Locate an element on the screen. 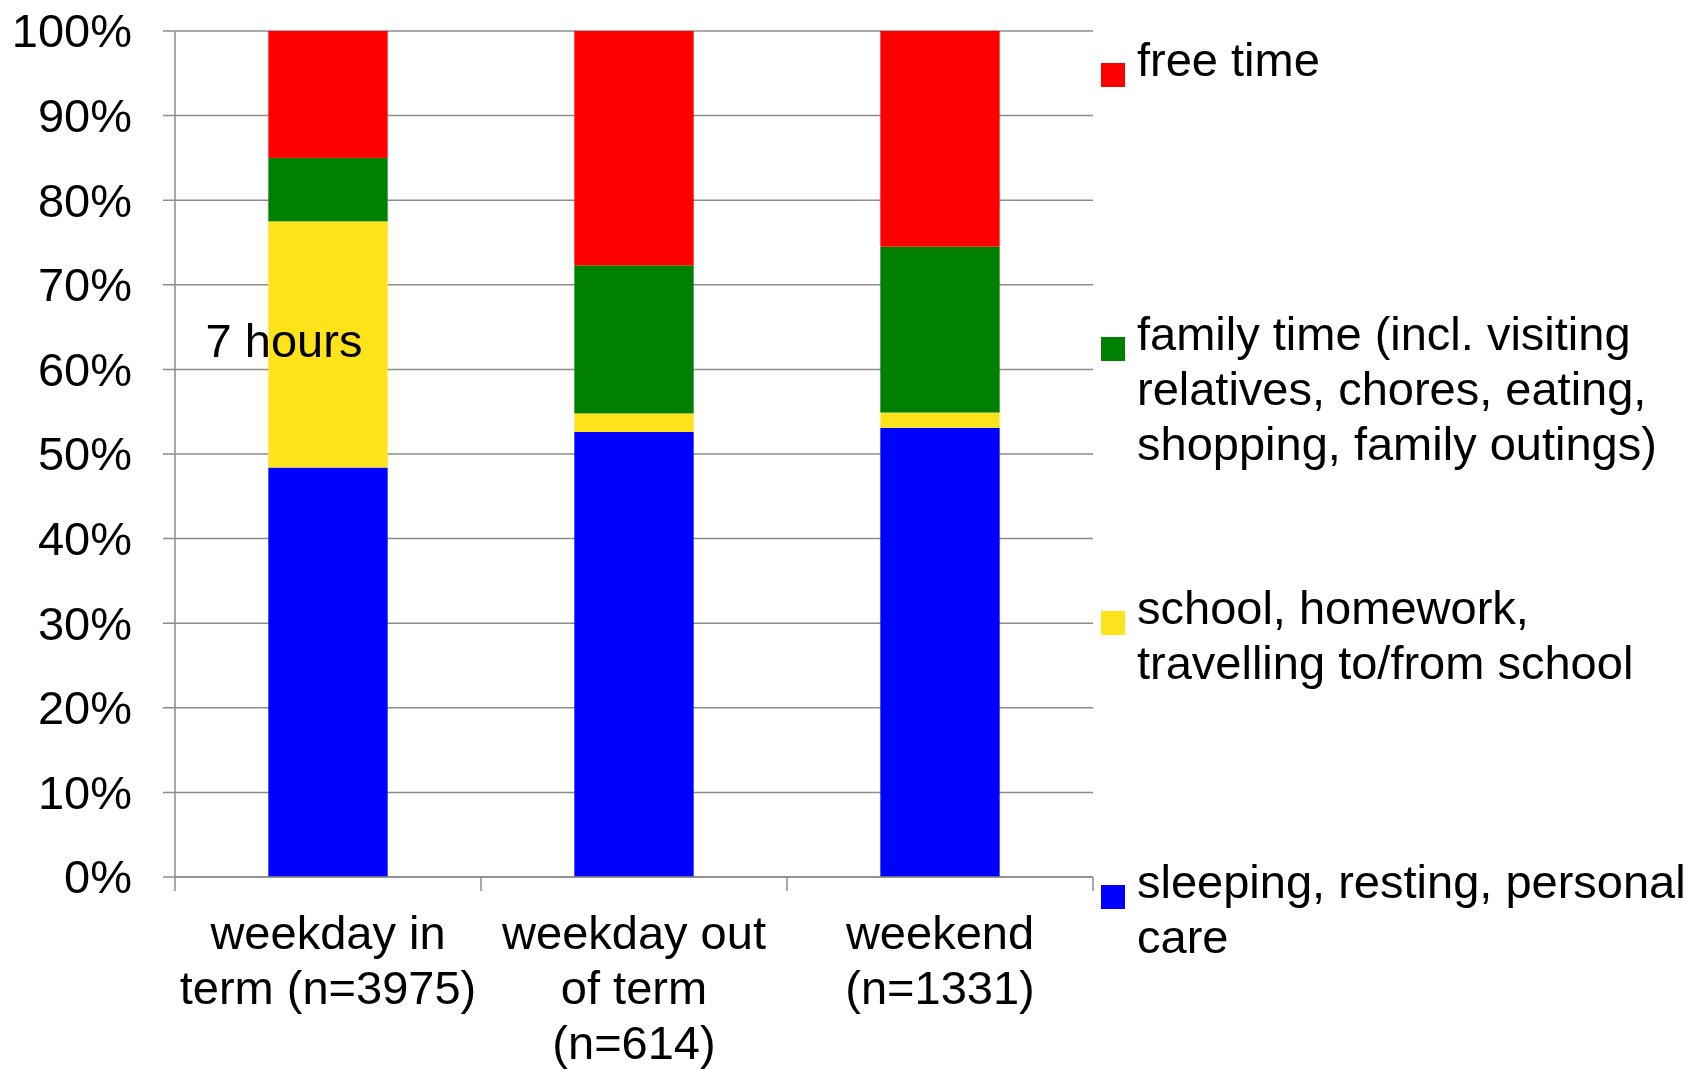 This screenshot has height=1070, width=1701. y-tick-label: 20% is located at coordinates (84, 708).